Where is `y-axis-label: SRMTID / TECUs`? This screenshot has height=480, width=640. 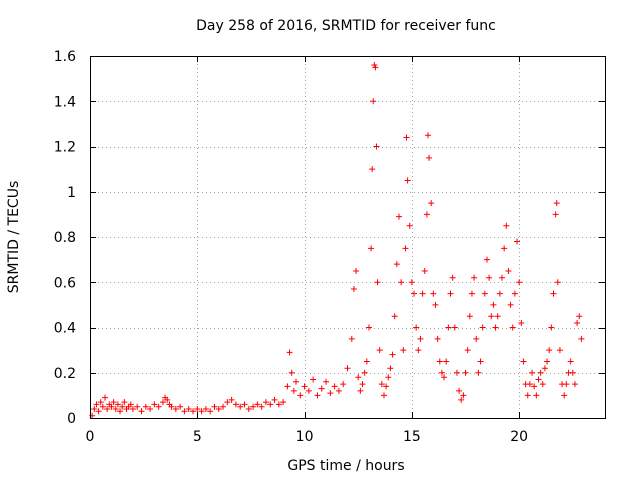
y-axis-label: SRMTID / TECUs is located at coordinates (14, 237).